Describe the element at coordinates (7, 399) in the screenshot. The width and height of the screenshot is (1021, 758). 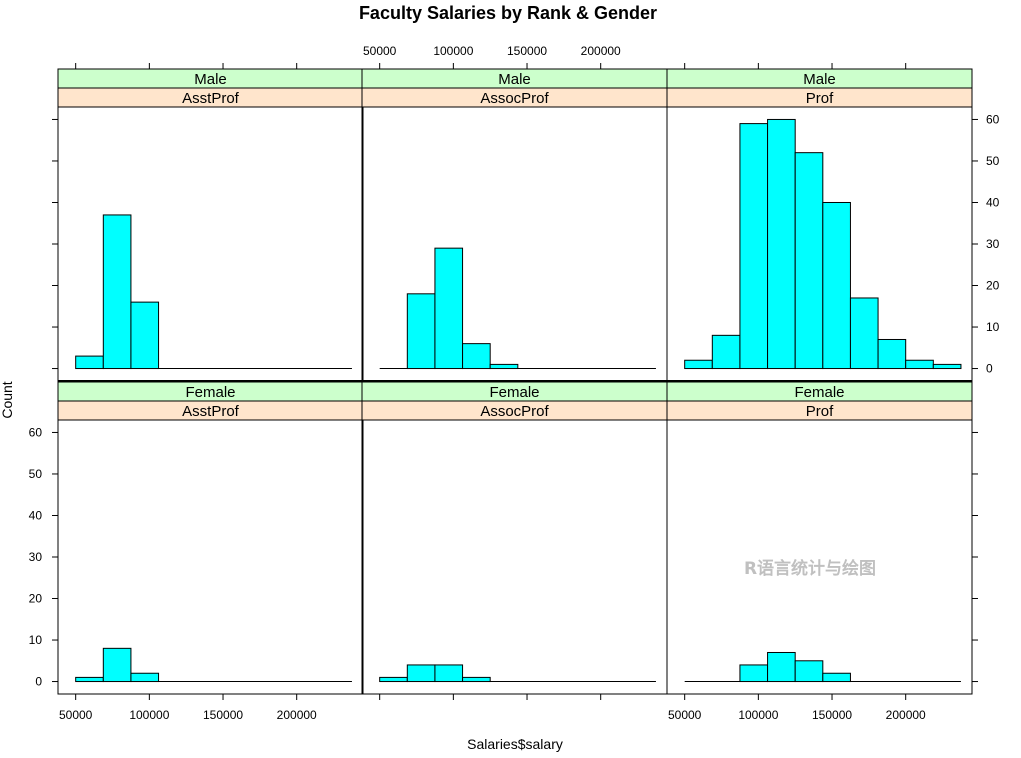
I see `y-axis-title: Count` at that location.